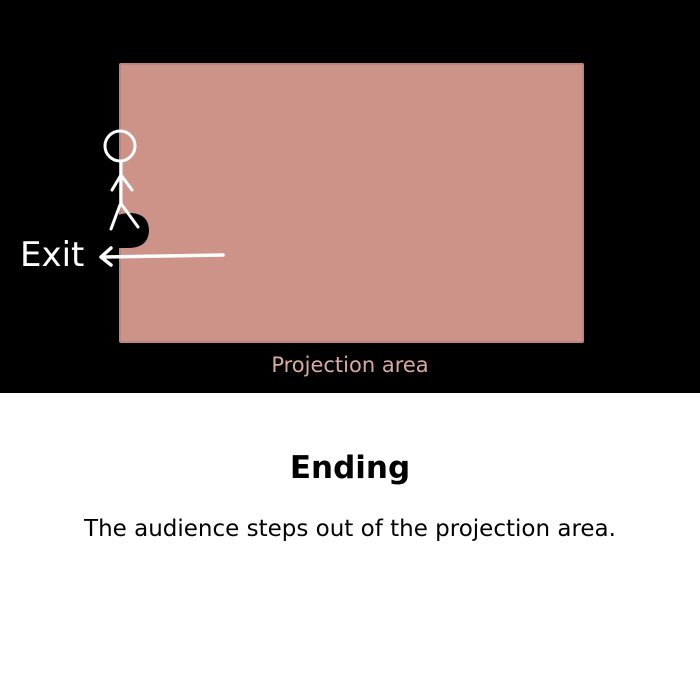 This screenshot has width=700, height=700. Describe the element at coordinates (130, 230) in the screenshot. I see `shadow-blob` at that location.